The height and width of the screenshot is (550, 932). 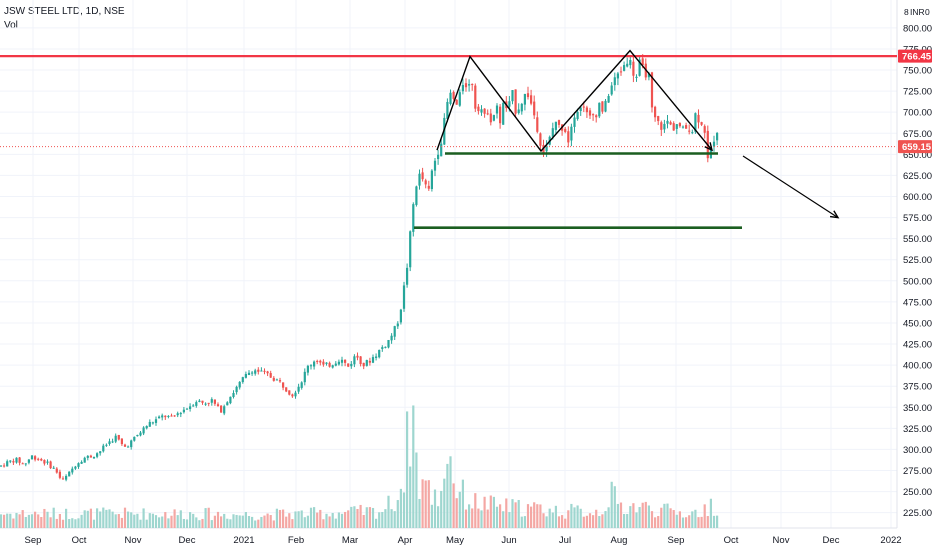 What do you see at coordinates (619, 540) in the screenshot?
I see `x-tick-label: Aug` at bounding box center [619, 540].